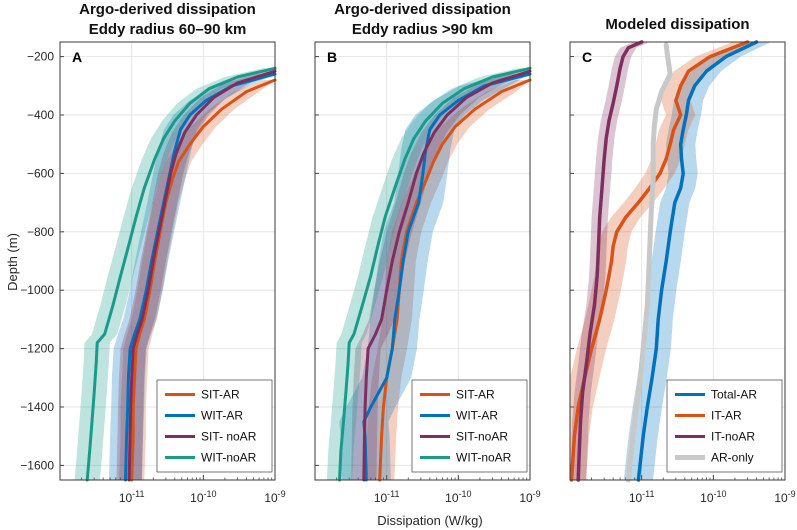 This screenshot has width=797, height=530. What do you see at coordinates (455, 280) in the screenshot?
I see `series-line-sit-ar` at bounding box center [455, 280].